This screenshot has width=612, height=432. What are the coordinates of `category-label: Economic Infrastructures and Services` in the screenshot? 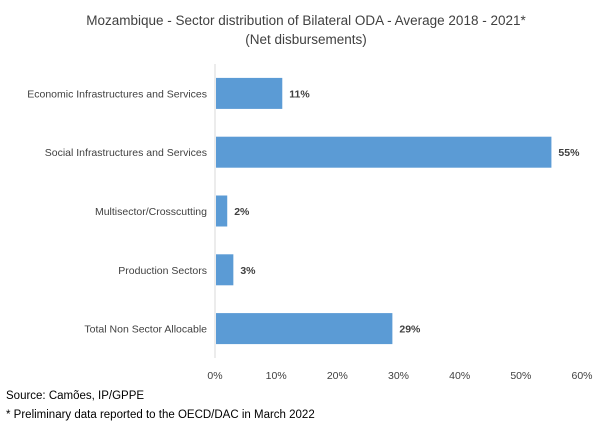 It's located at (117, 94).